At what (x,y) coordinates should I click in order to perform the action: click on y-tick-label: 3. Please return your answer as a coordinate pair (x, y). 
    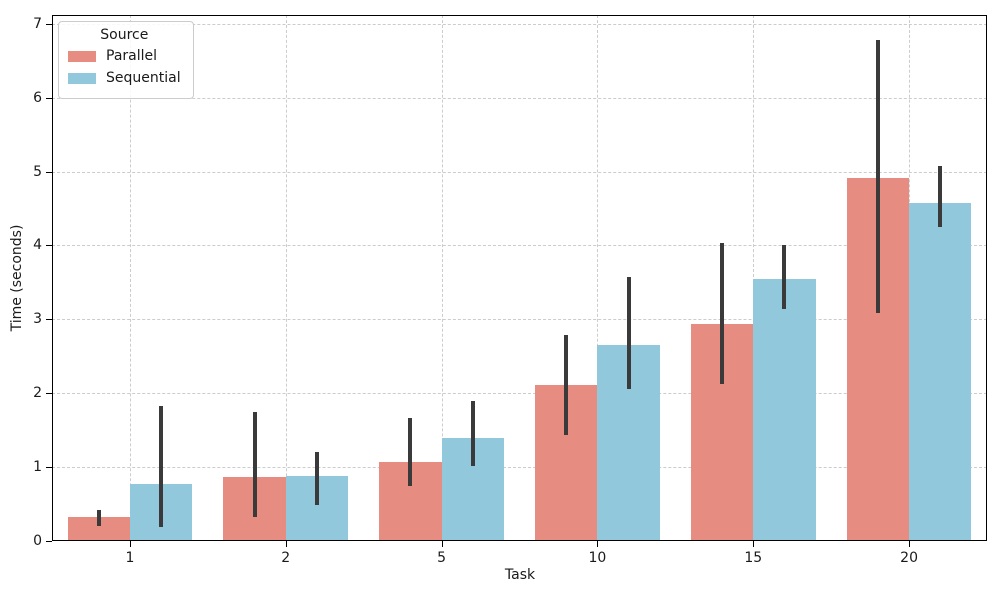
    Looking at the image, I should click on (37, 319).